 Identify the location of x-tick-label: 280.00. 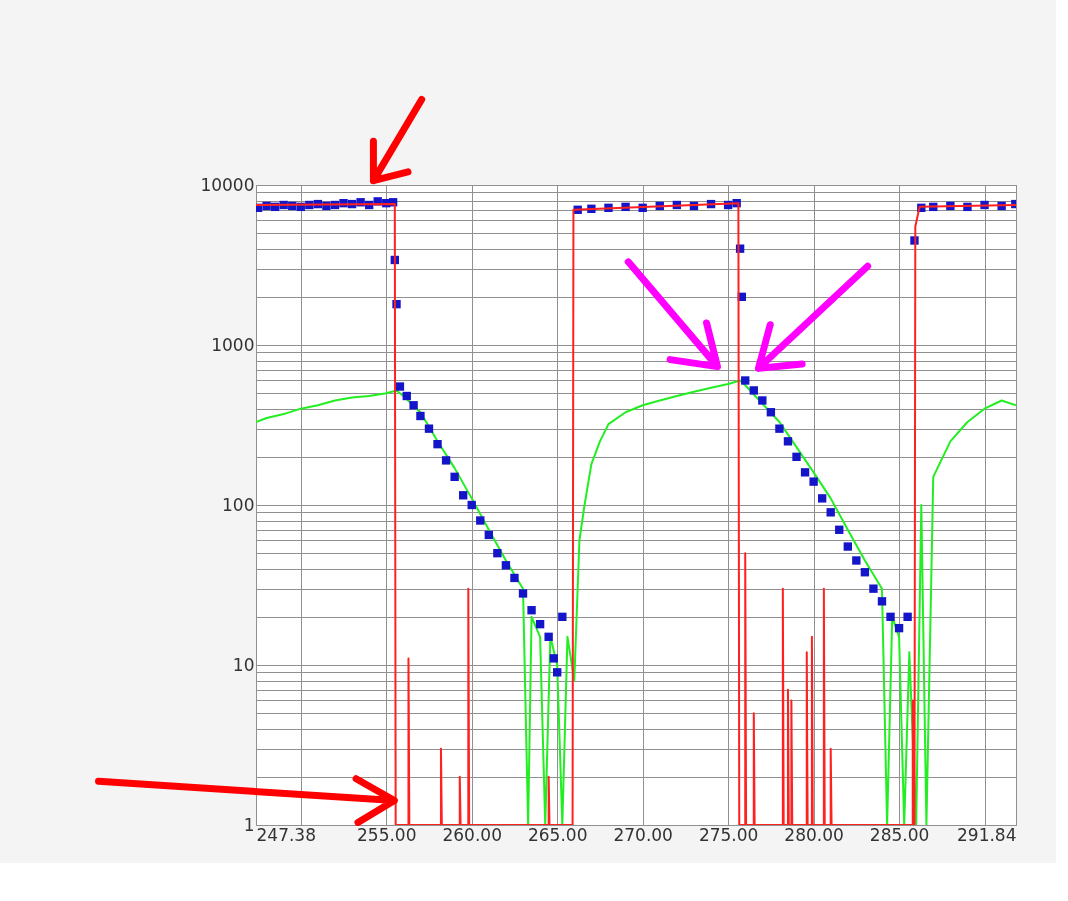
(814, 834).